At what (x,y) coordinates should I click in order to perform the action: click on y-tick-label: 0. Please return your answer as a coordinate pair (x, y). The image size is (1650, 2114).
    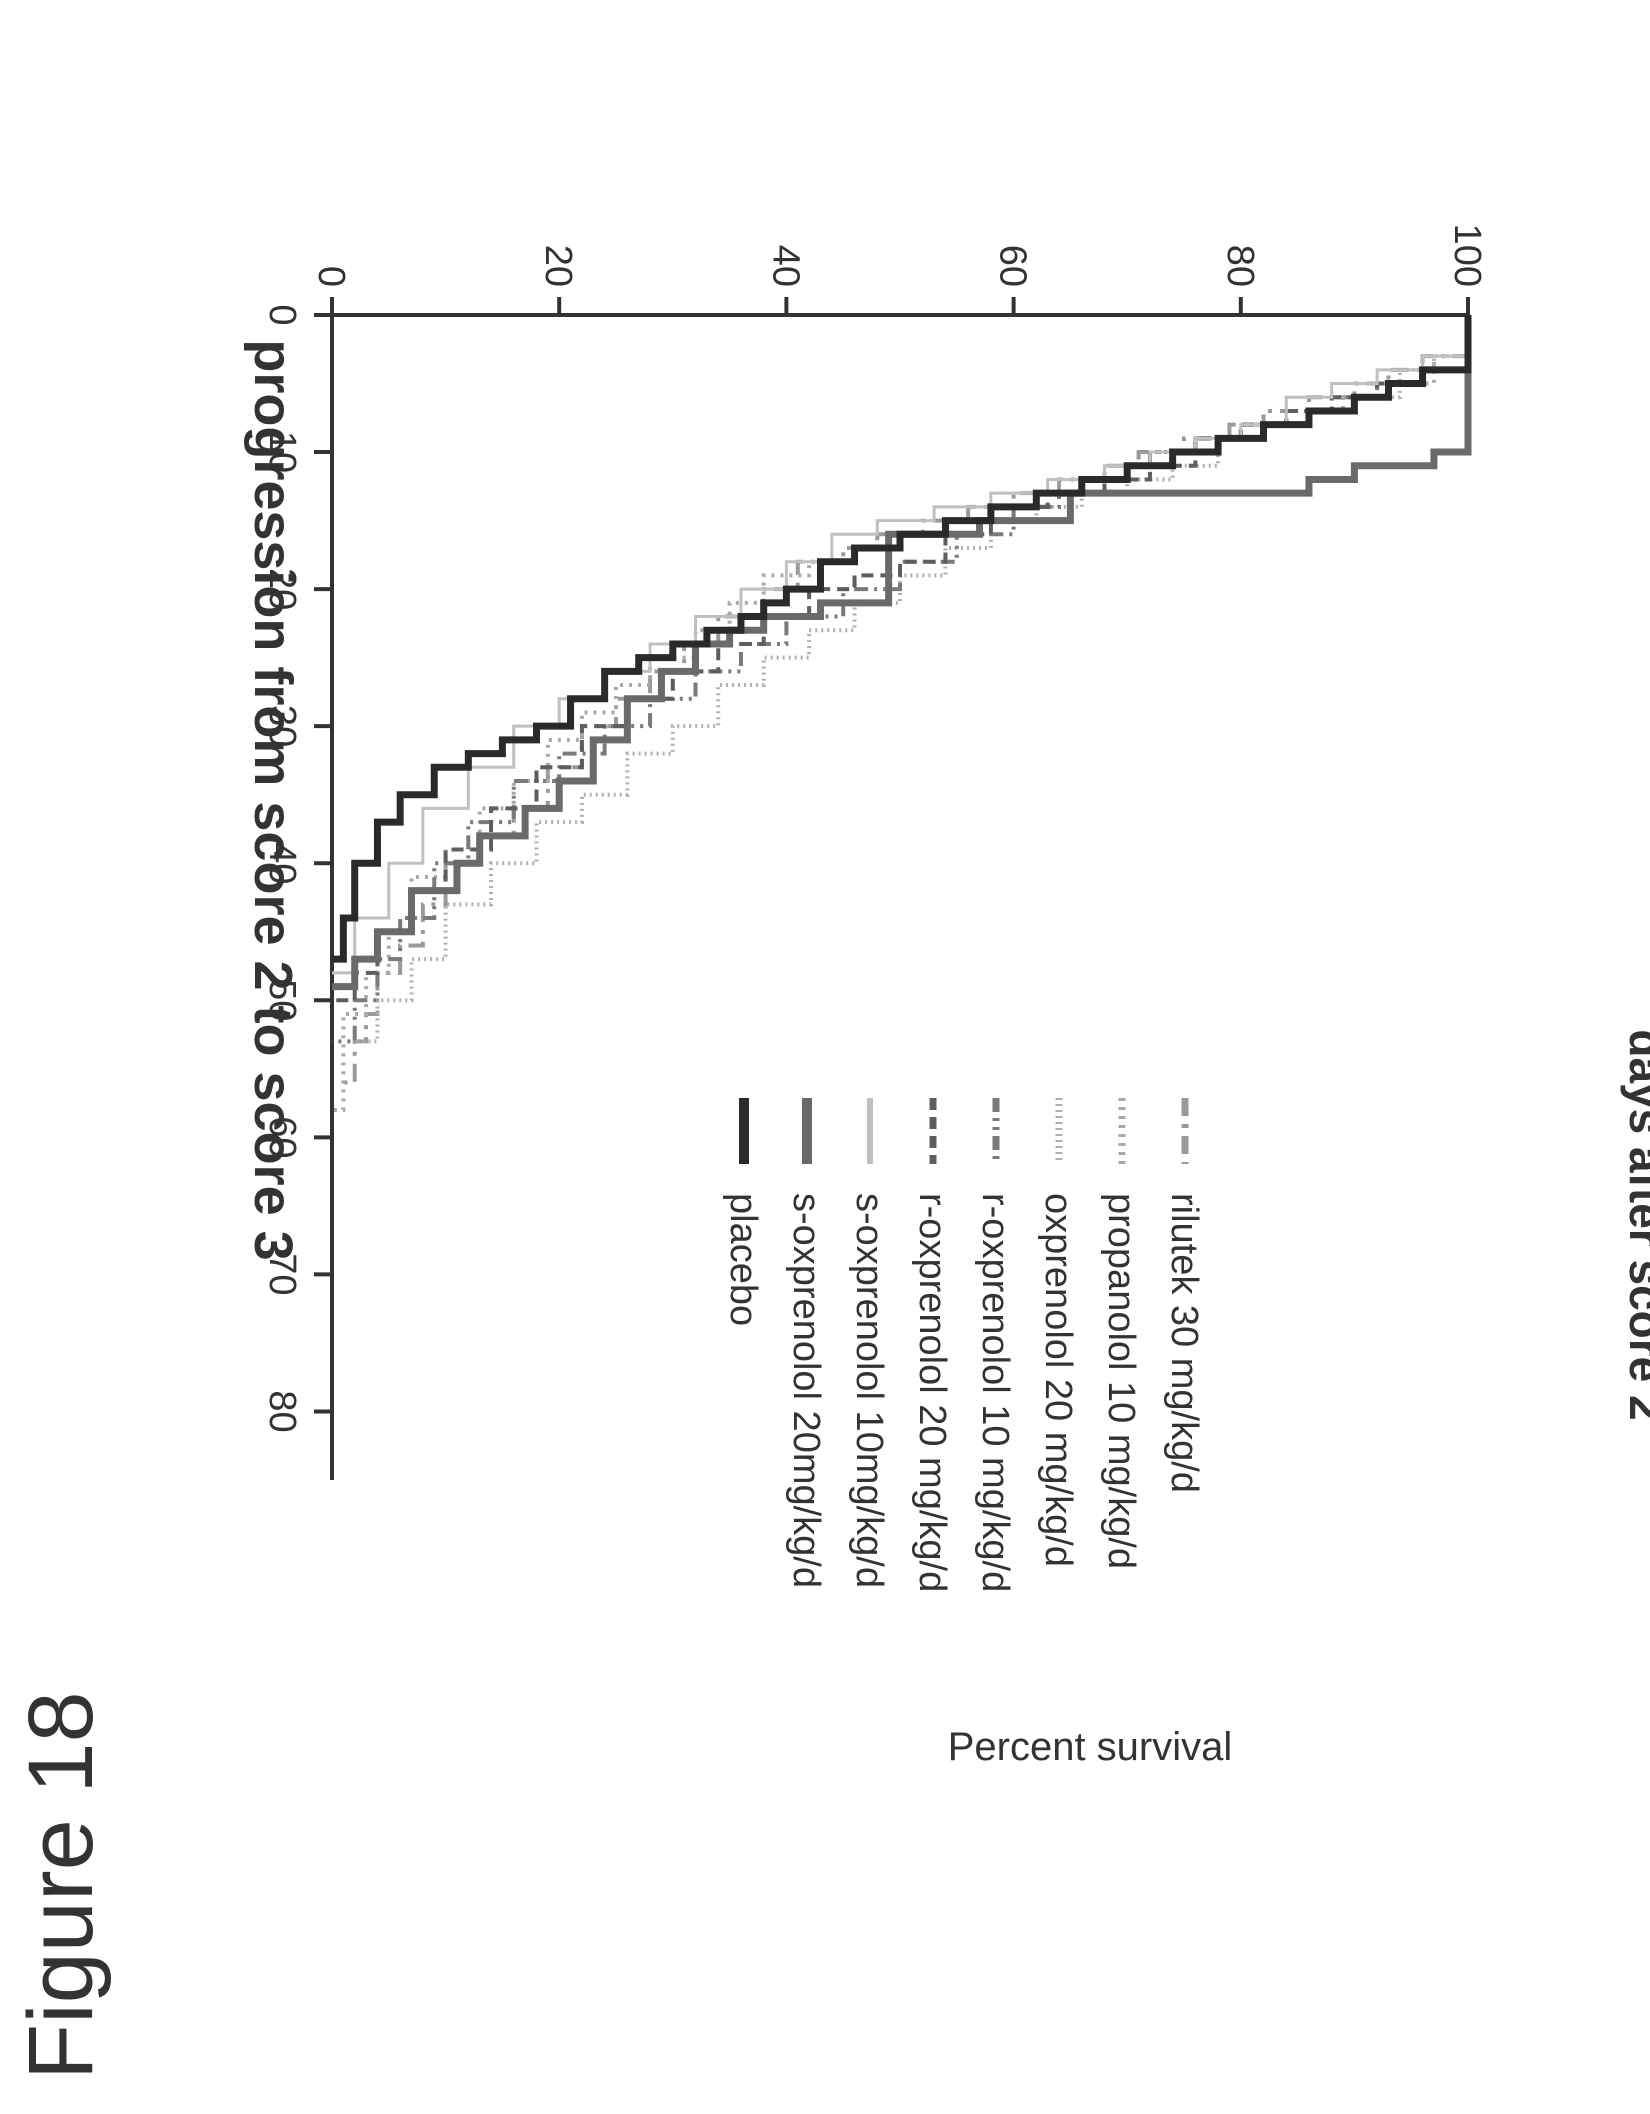
    Looking at the image, I should click on (331, 276).